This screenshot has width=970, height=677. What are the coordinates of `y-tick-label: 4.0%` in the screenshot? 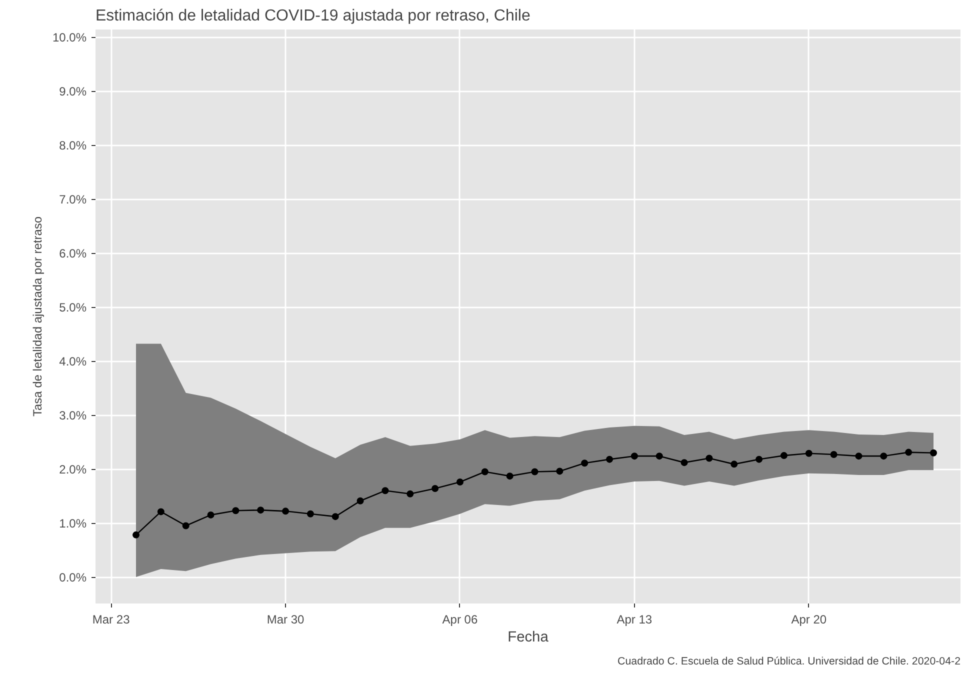 It's located at (73, 361).